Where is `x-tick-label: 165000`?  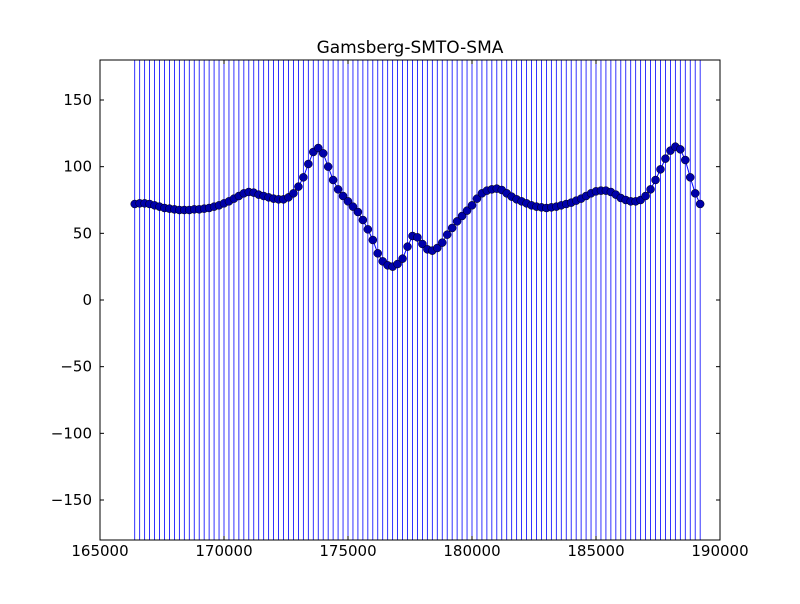 x-tick-label: 165000 is located at coordinates (99, 551).